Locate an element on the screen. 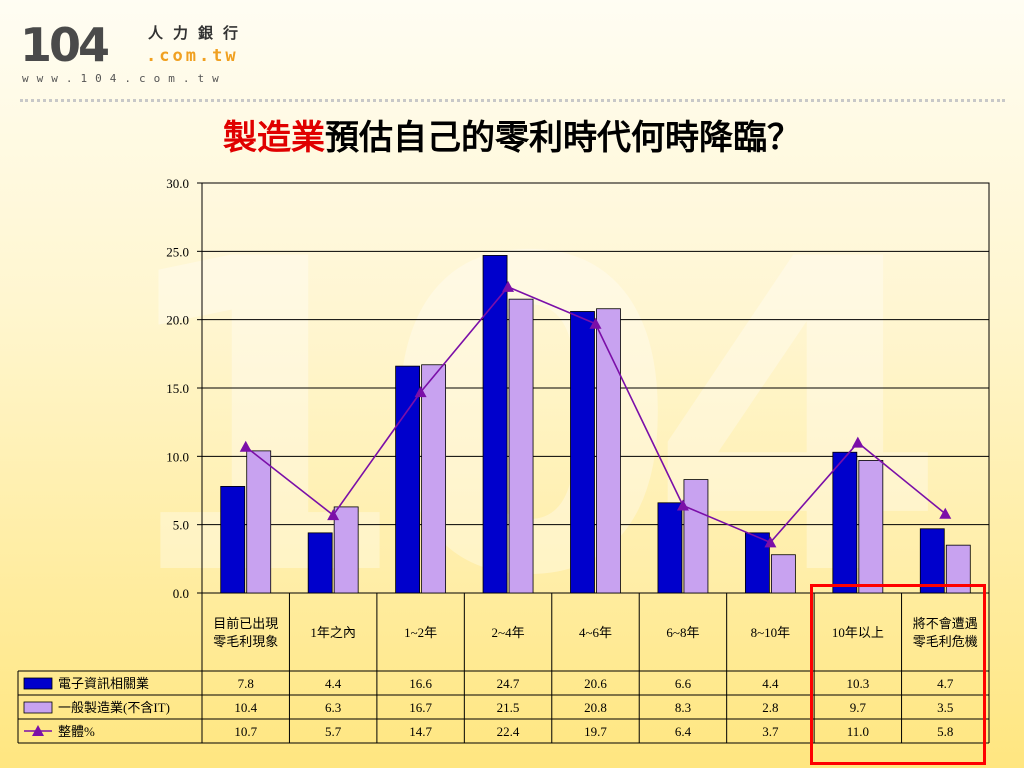 The image size is (1024, 768). y-tick-label: 20.0 is located at coordinates (177, 320).